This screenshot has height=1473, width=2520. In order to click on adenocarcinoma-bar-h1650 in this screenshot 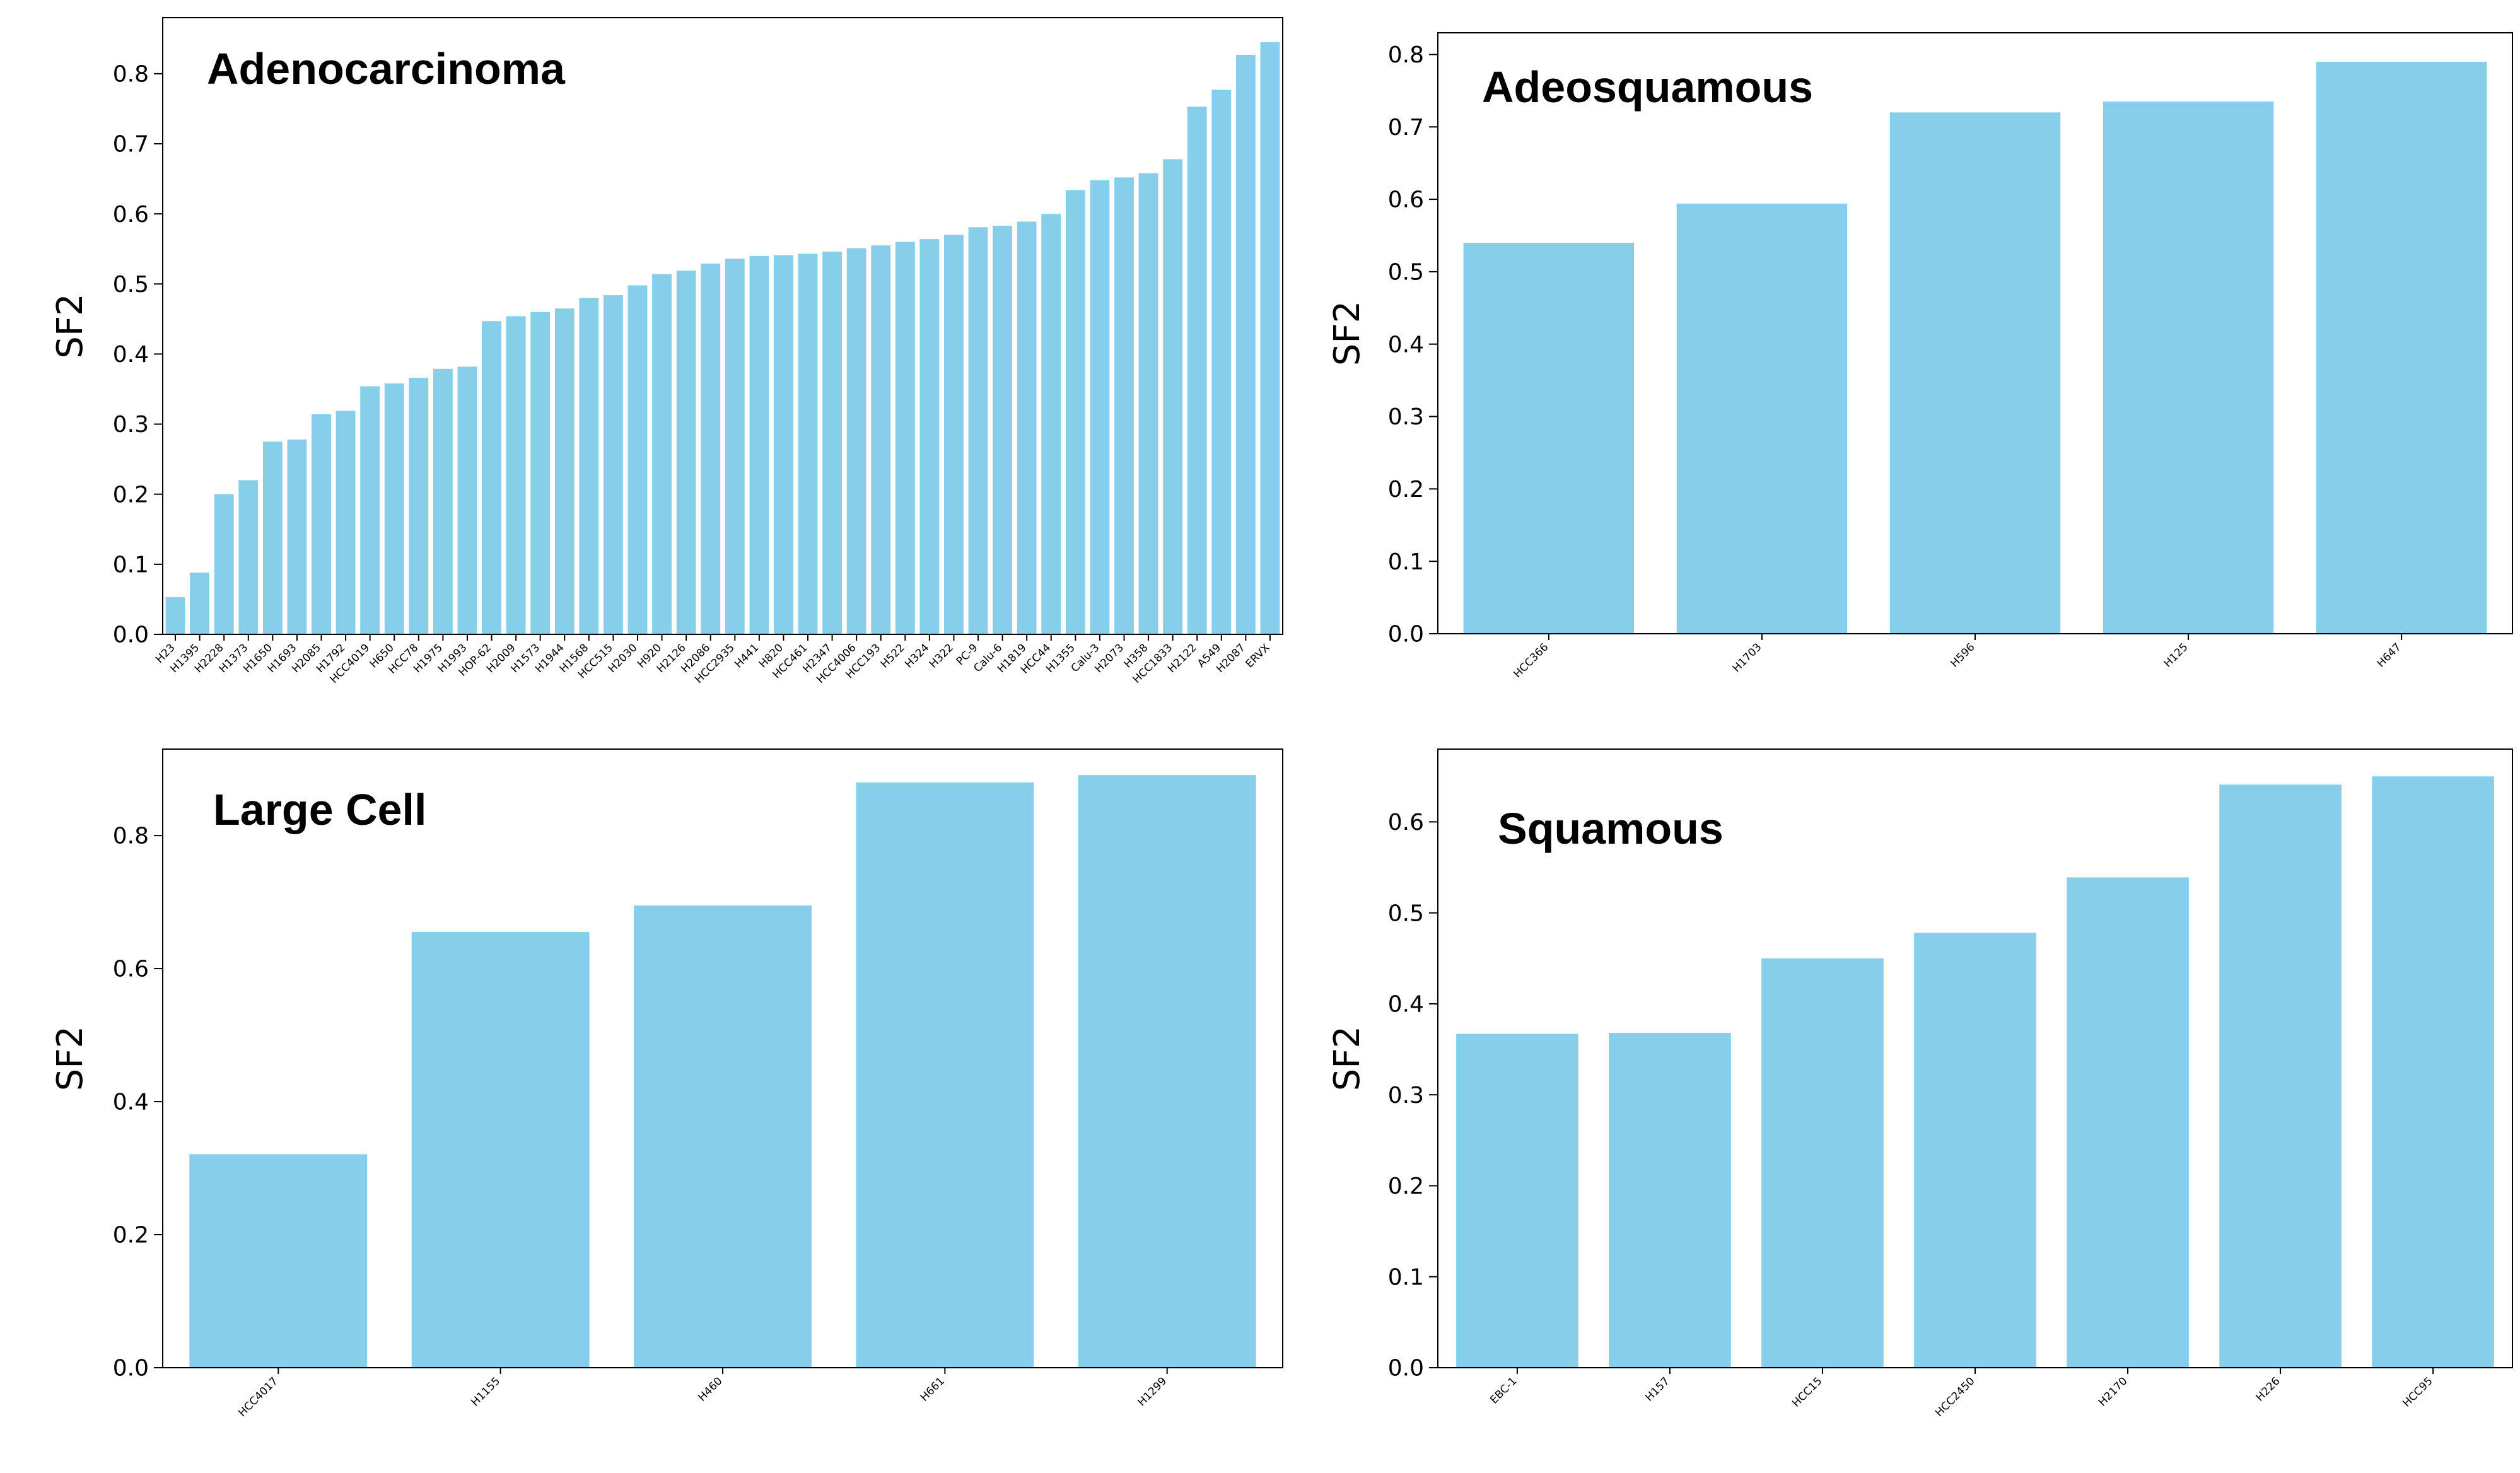, I will do `click(272, 537)`.